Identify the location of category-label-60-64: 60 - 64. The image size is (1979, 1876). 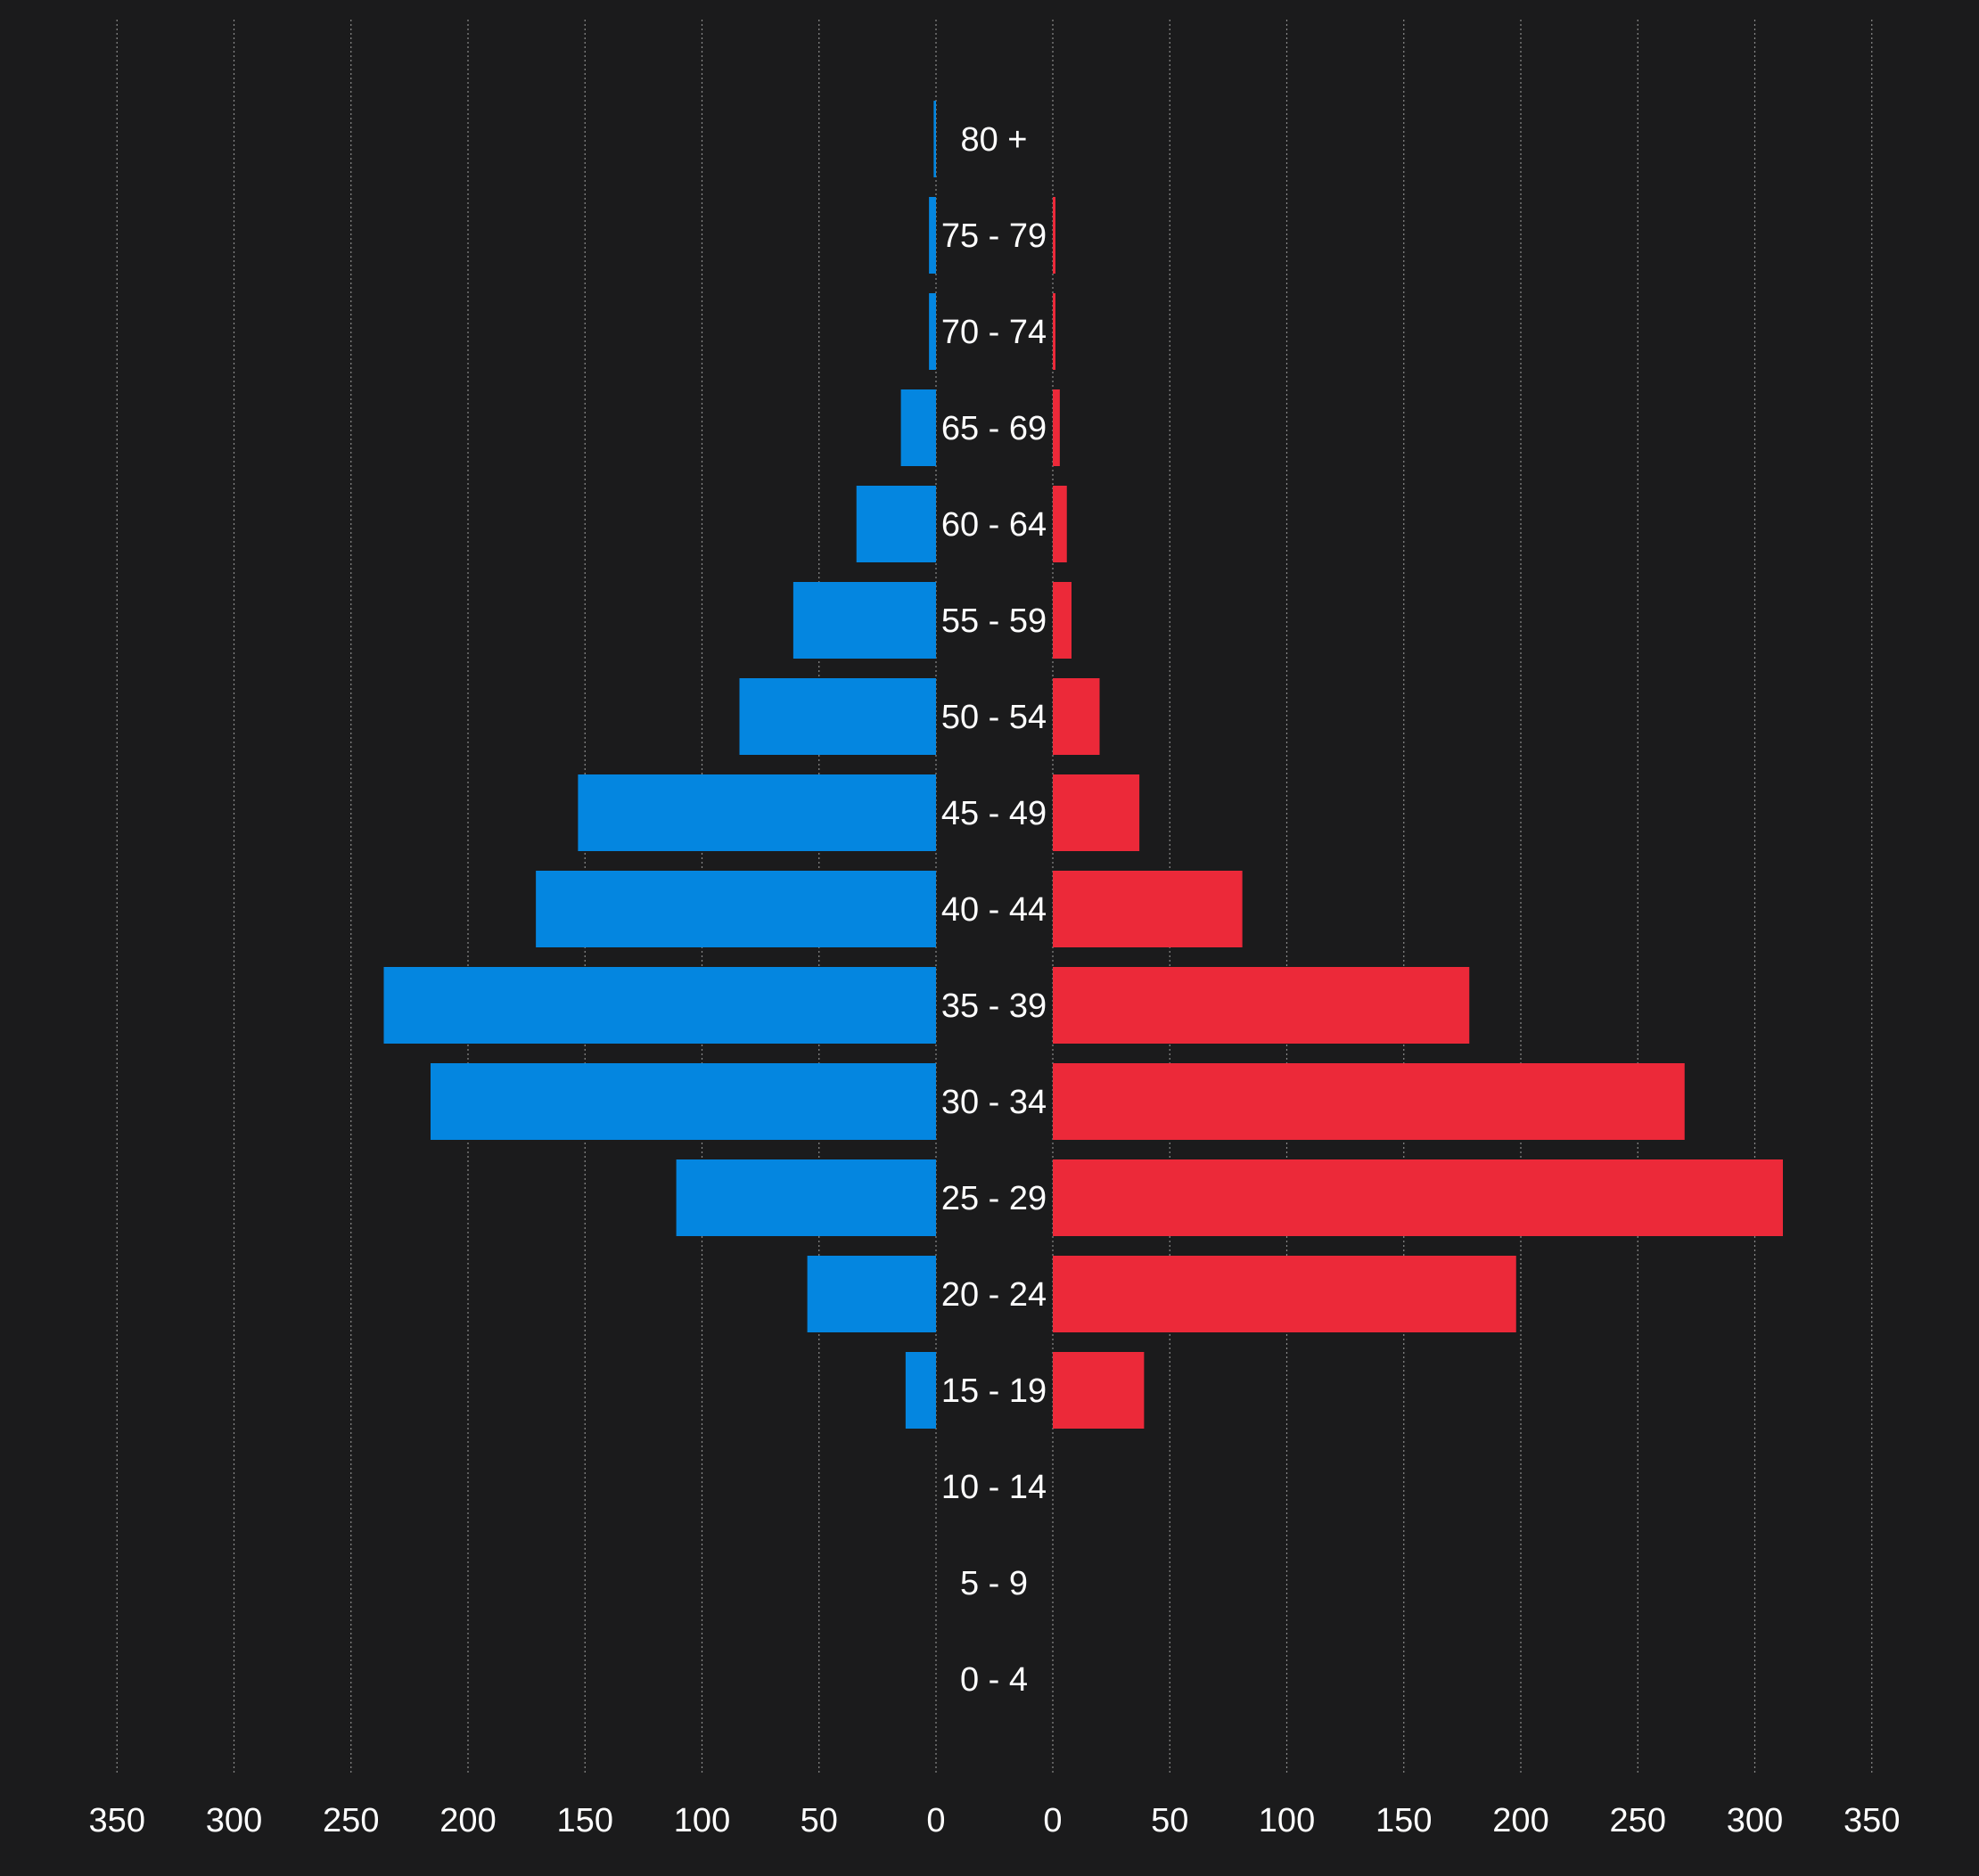
(994, 525).